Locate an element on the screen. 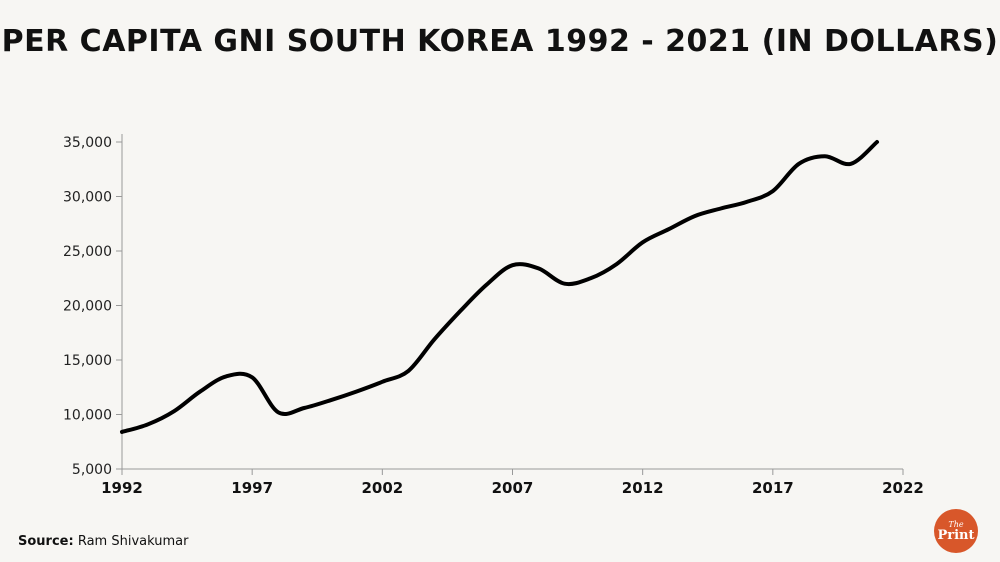 This screenshot has width=1000, height=562. y-tick-label: 5,000 is located at coordinates (92, 470).